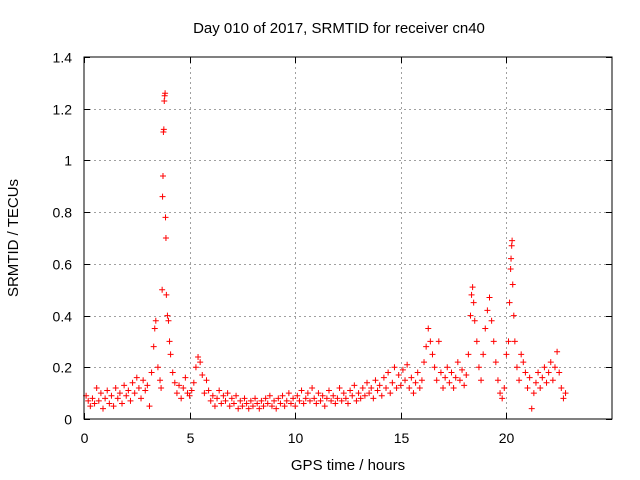 Image resolution: width=640 pixels, height=480 pixels. What do you see at coordinates (191, 438) in the screenshot?
I see `x-tick-label: 5` at bounding box center [191, 438].